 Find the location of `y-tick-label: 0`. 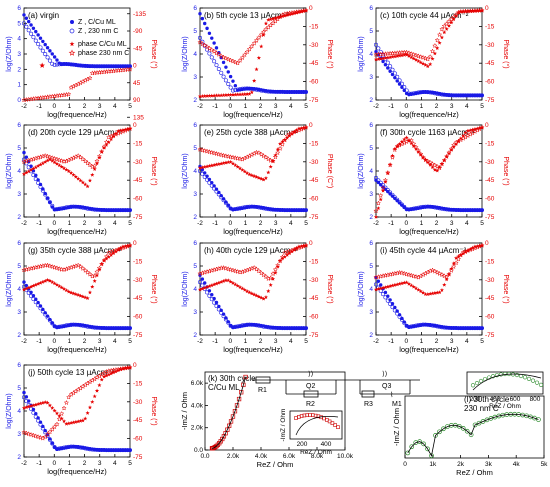

y-tick-label: 0 is located at coordinates (19, 100).